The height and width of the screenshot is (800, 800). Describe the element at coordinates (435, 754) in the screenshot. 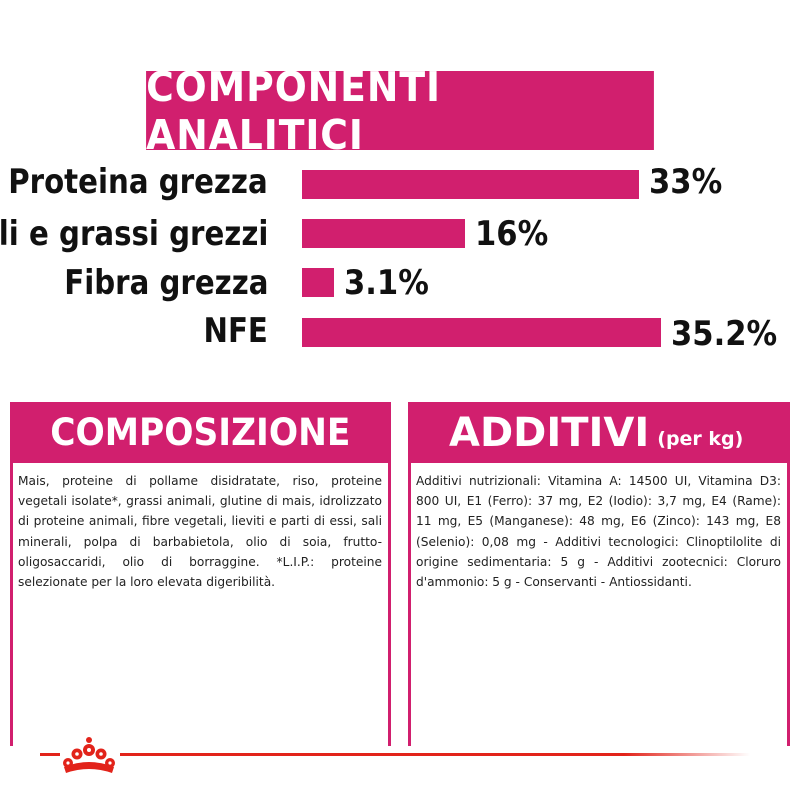

I see `footer-divider` at that location.